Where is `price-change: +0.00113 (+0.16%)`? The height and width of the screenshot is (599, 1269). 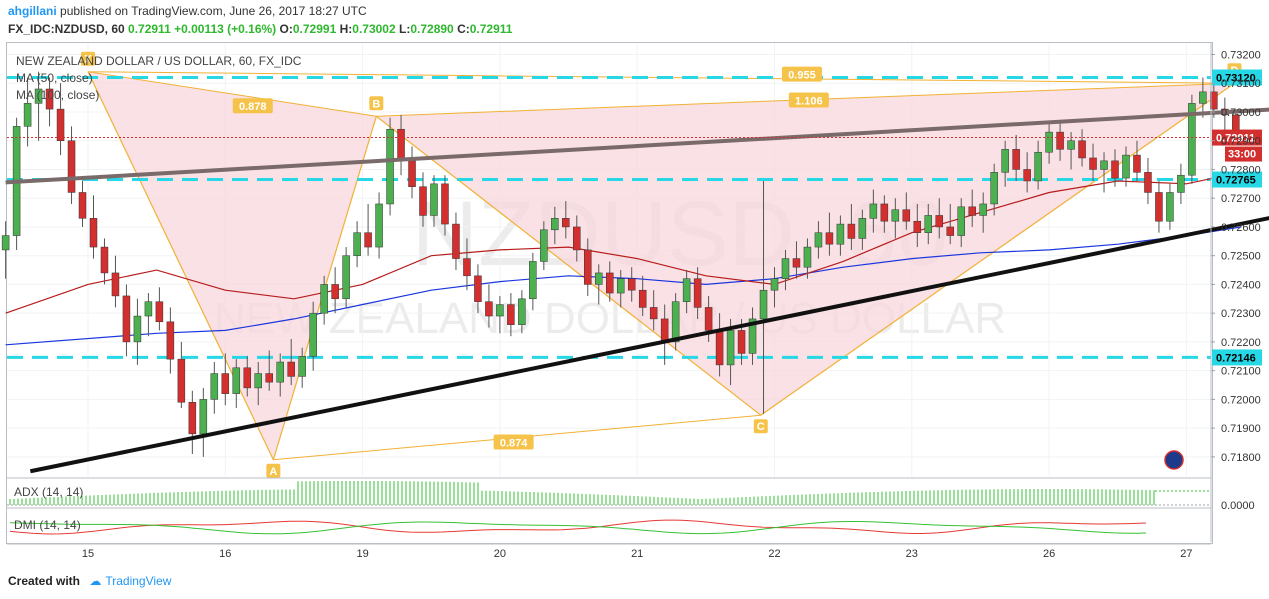 price-change: +0.00113 (+0.16%) is located at coordinates (225, 29).